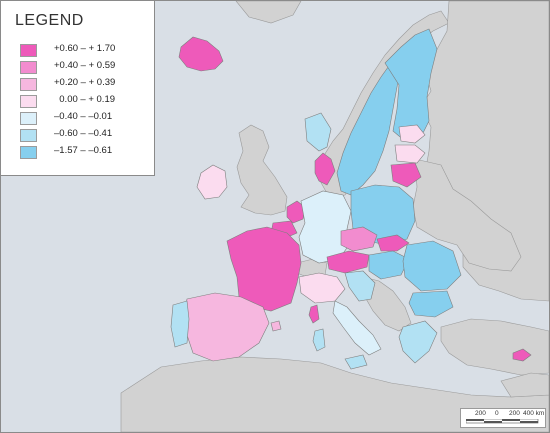 This screenshot has width=550, height=433. What do you see at coordinates (85, 48) in the screenshot?
I see `legend-label: +0.60 – + 1.70` at bounding box center [85, 48].